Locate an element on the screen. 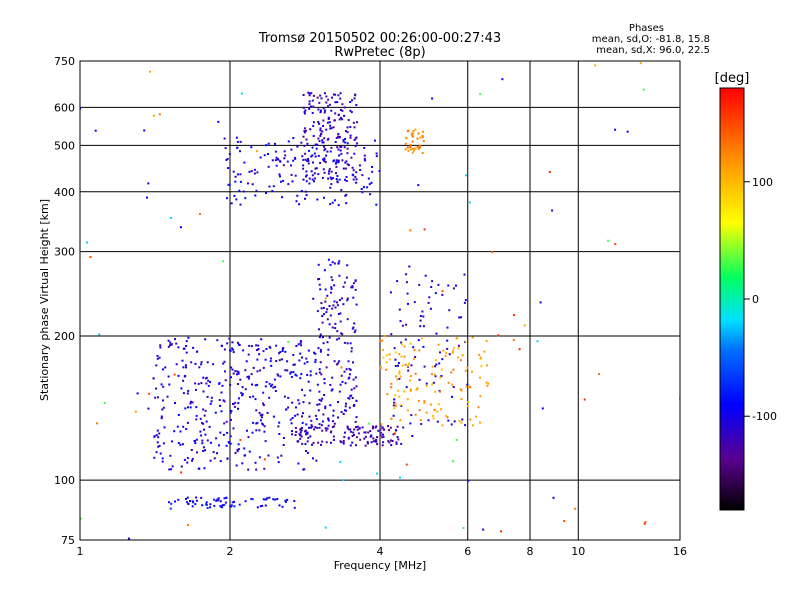 The width and height of the screenshot is (800, 600). y-axis-label: Stationary phase Virtual Height [km] is located at coordinates (44, 300).